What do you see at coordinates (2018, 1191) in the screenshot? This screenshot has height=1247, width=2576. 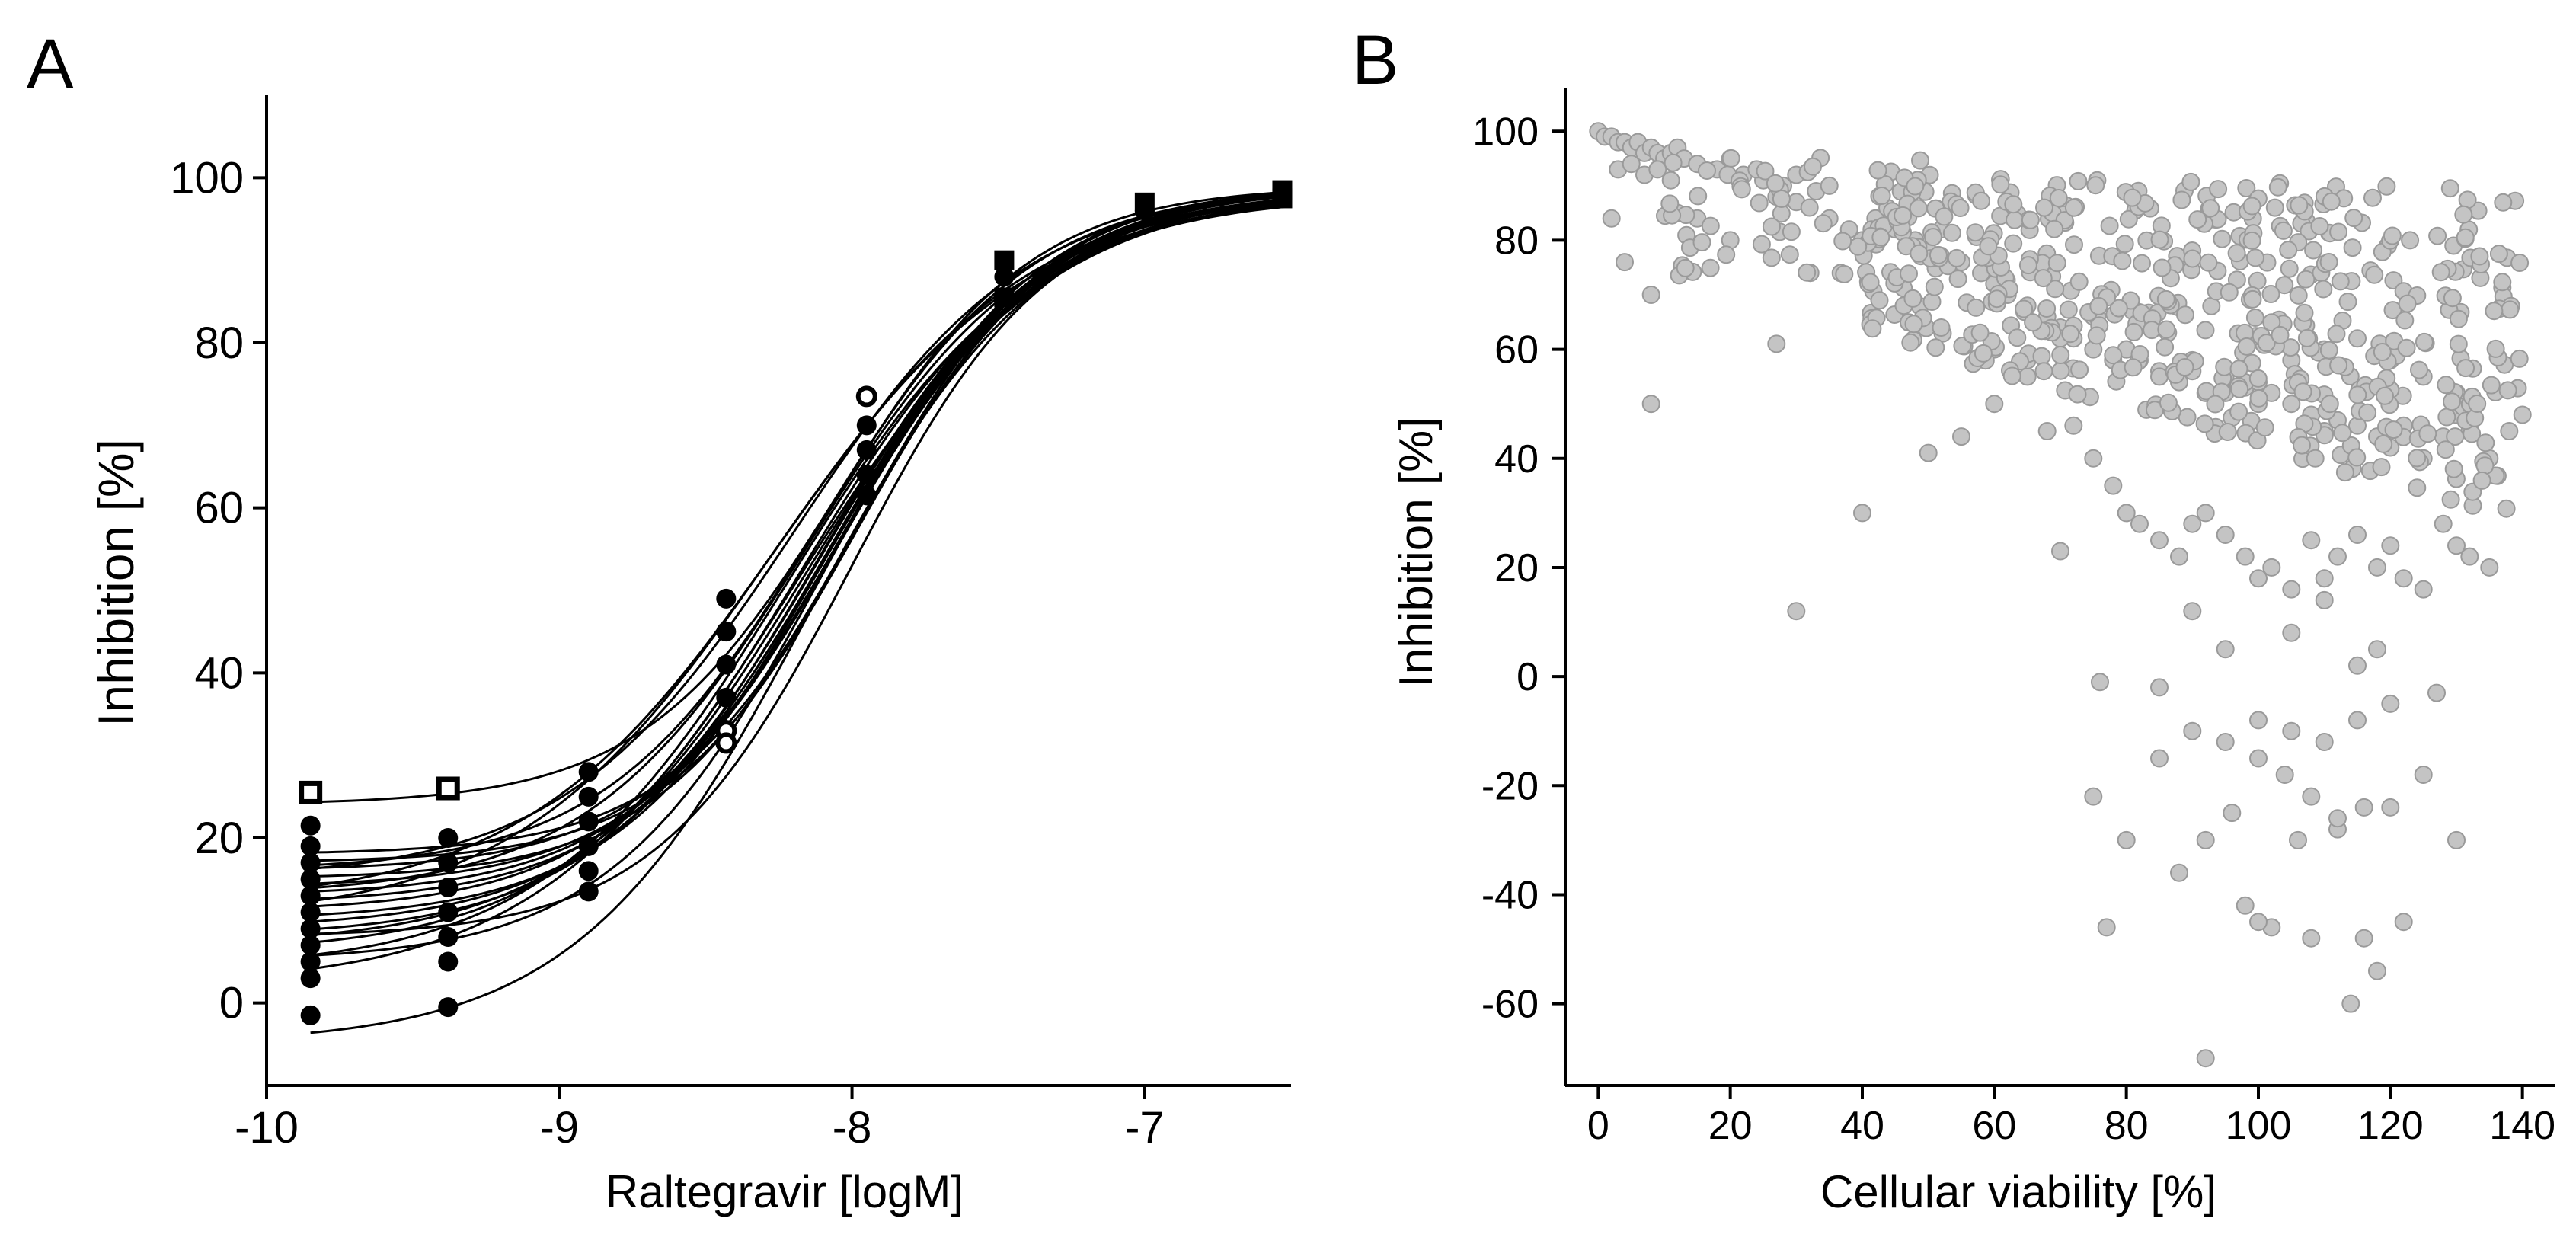 I see `panel-b-xlabel: Cellular viability [%]` at bounding box center [2018, 1191].